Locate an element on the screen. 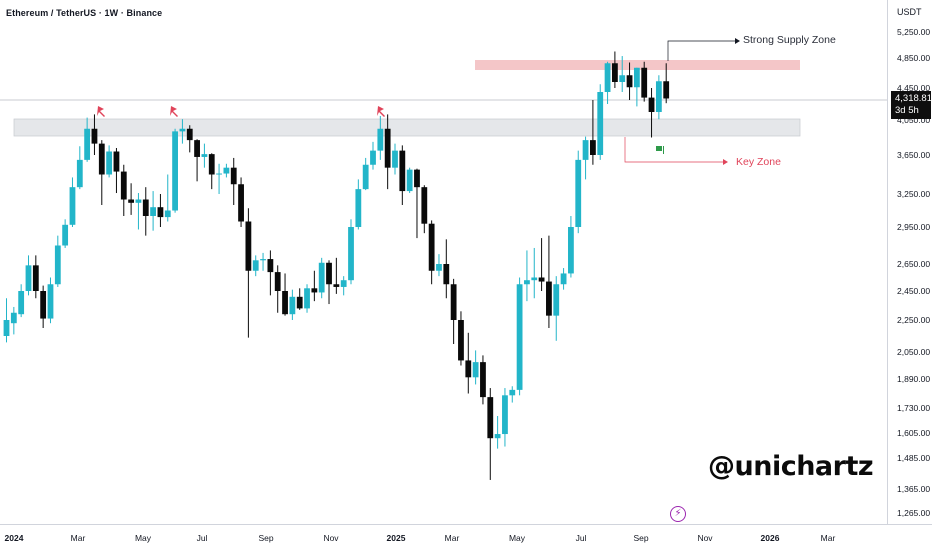  key-arrow is located at coordinates (673, 150).